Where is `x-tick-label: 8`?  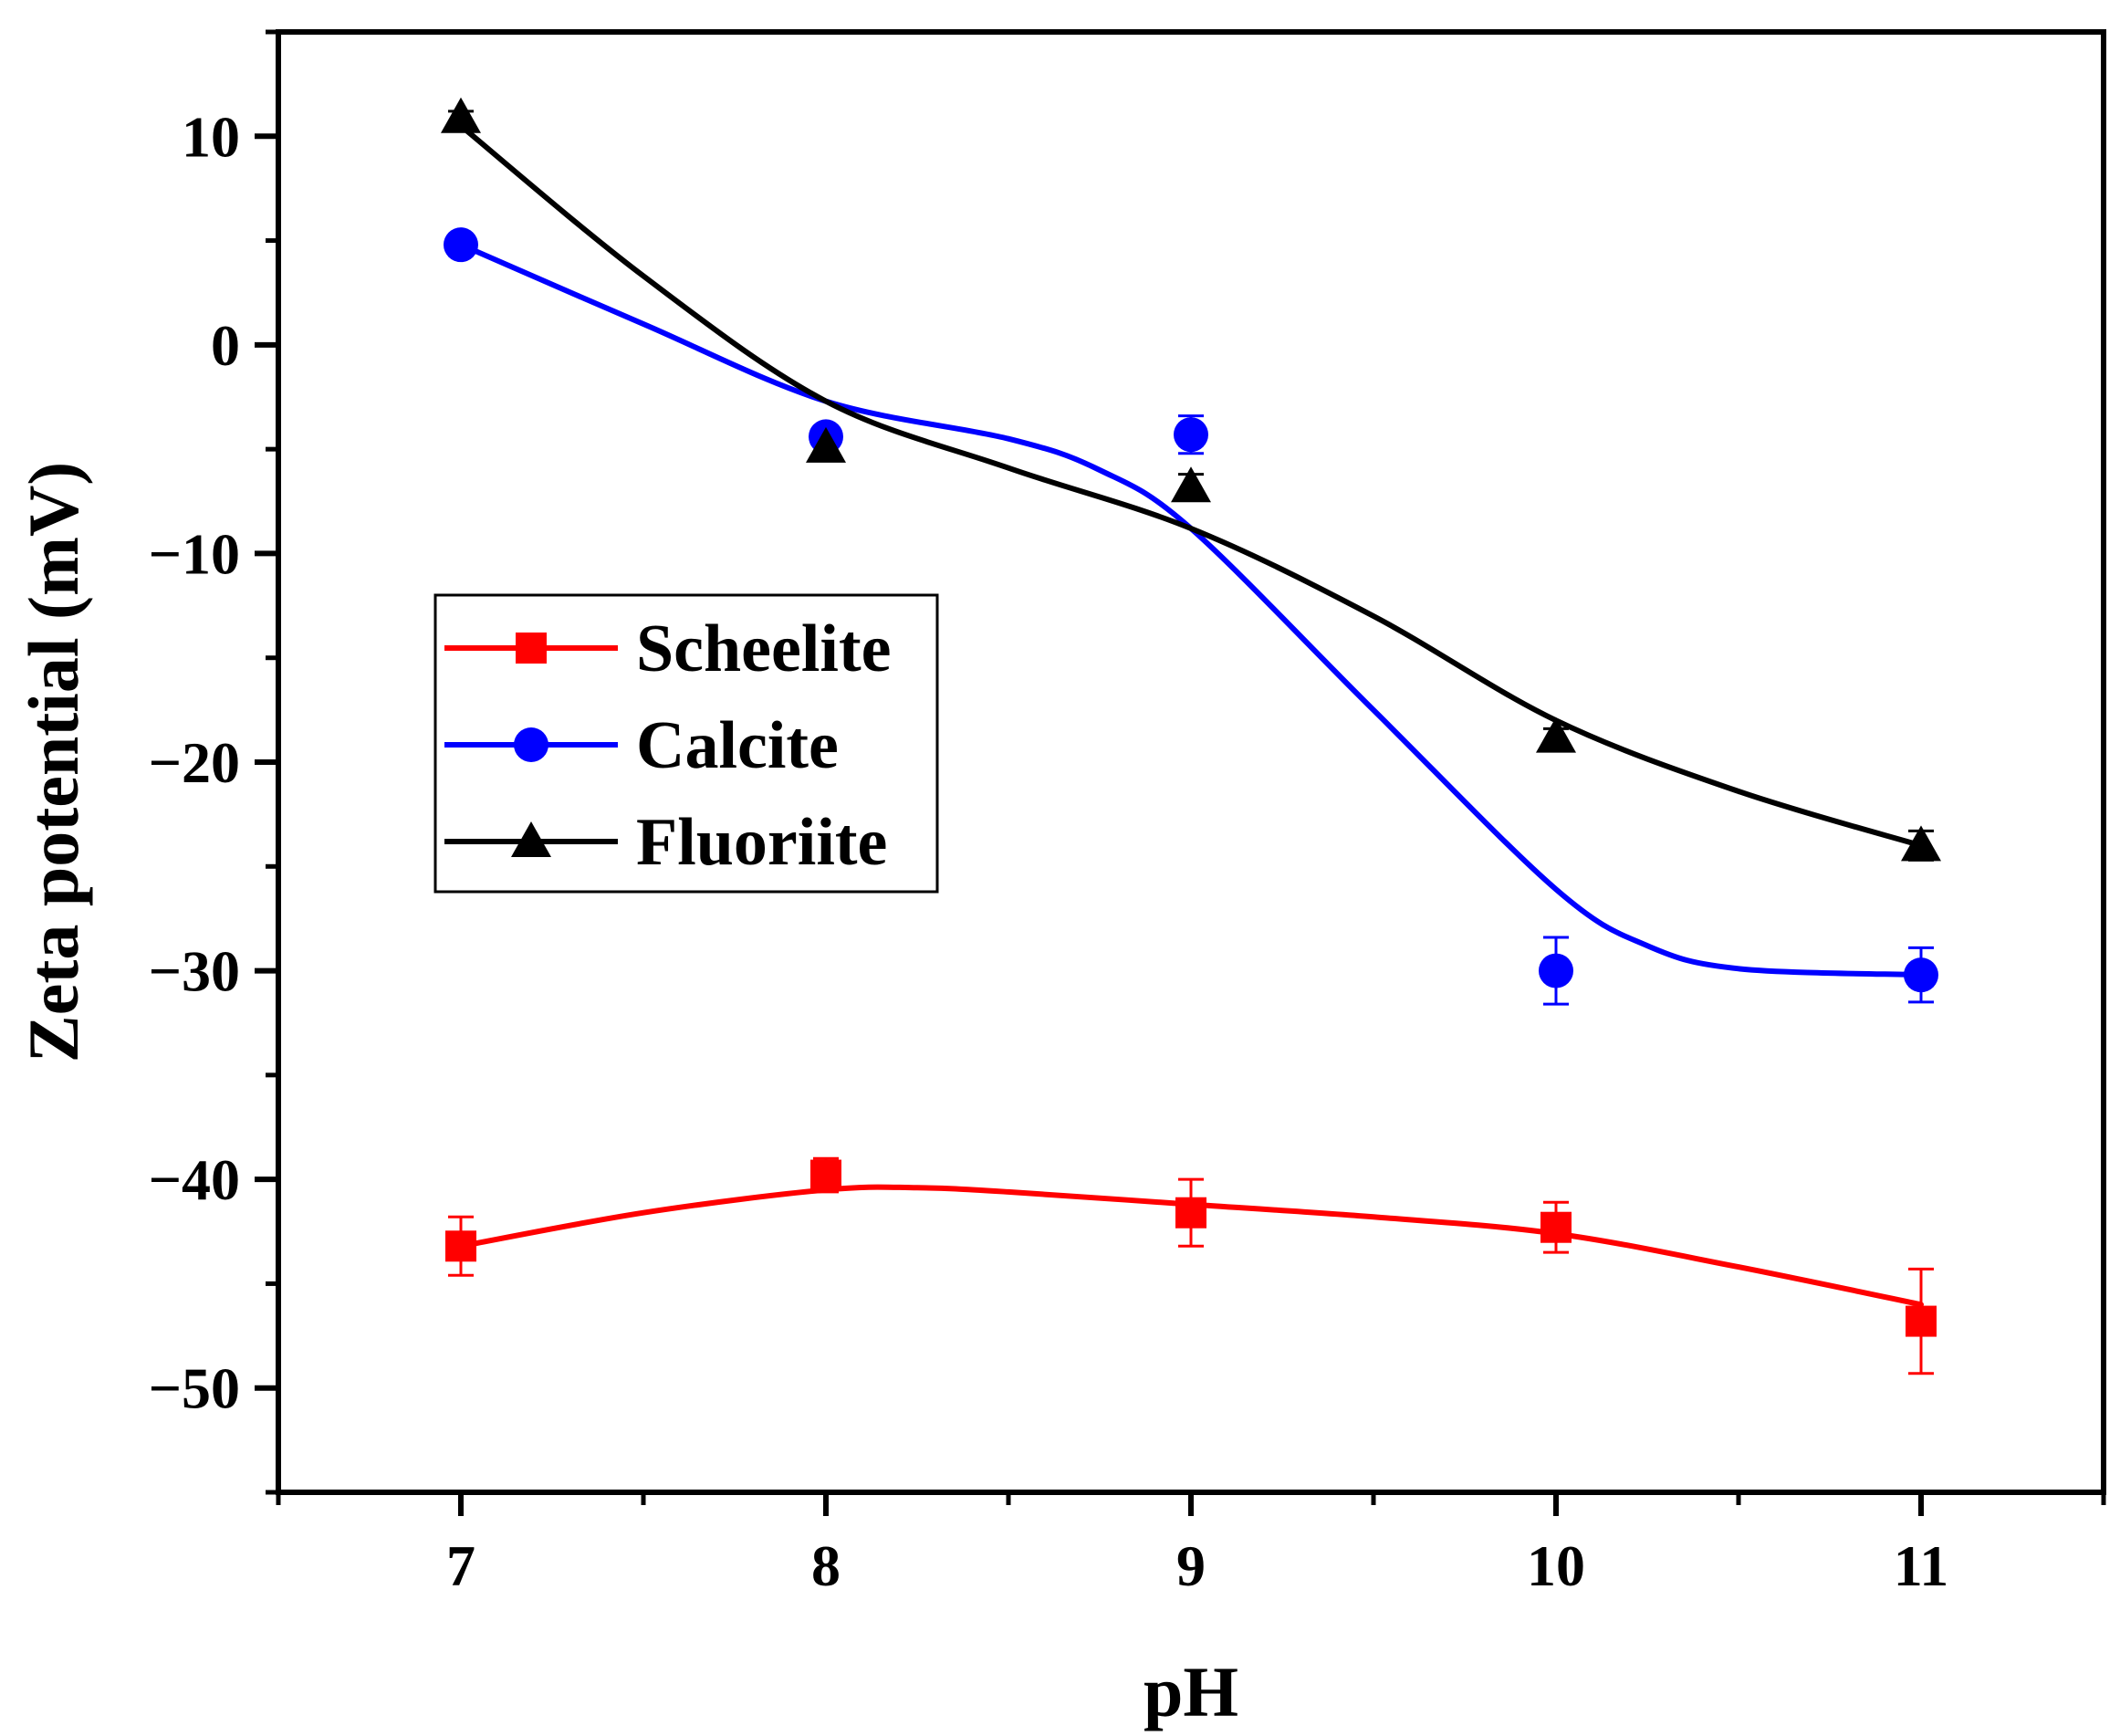 x-tick-label: 8 is located at coordinates (826, 1565).